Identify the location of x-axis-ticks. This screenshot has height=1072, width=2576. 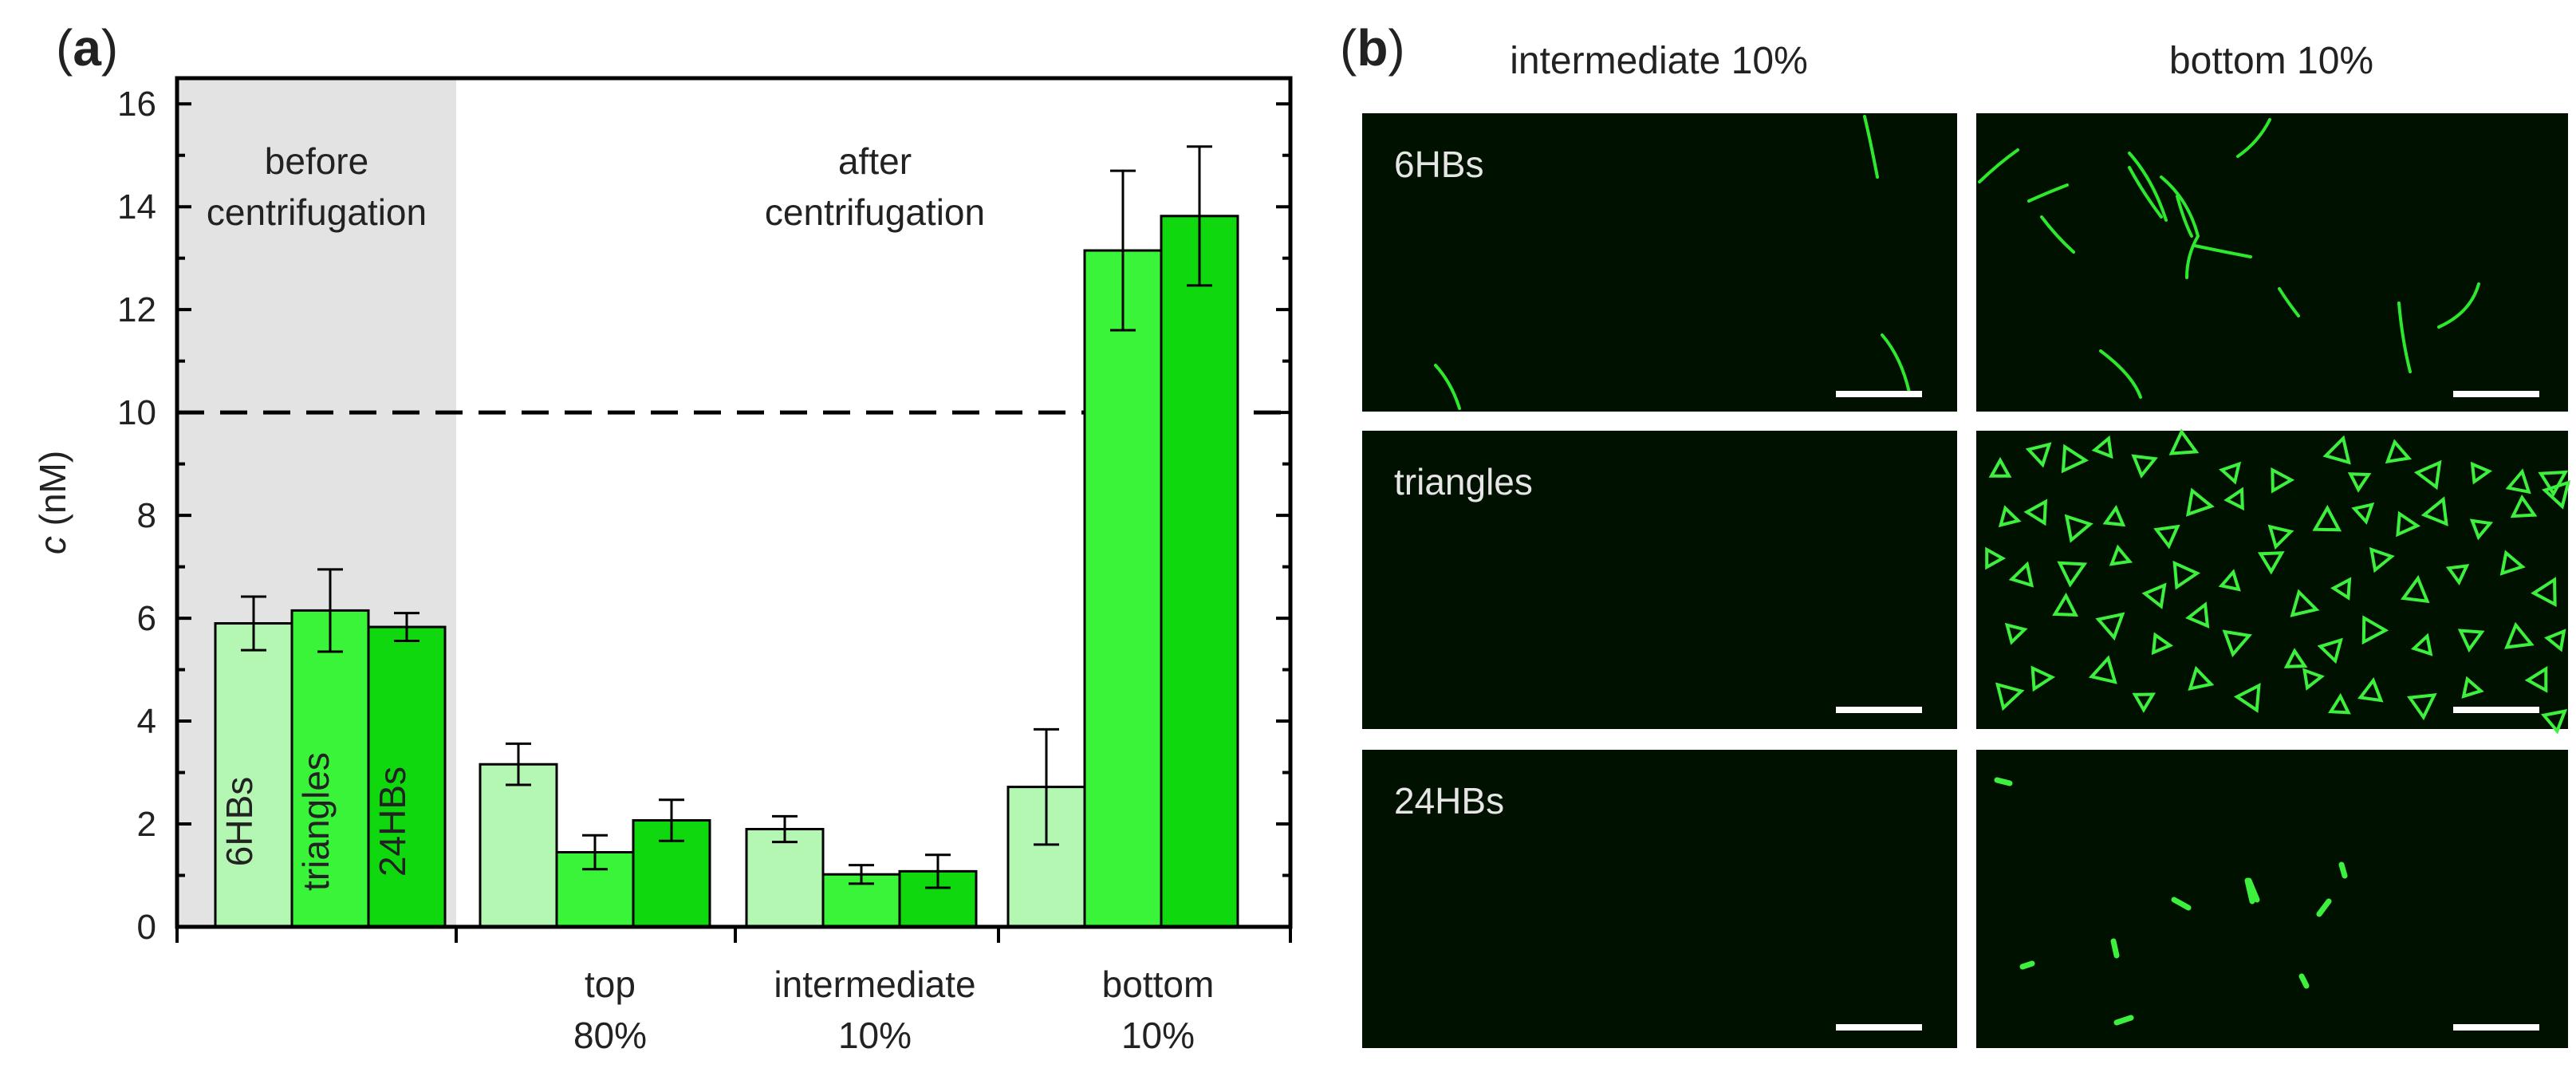
(733, 935).